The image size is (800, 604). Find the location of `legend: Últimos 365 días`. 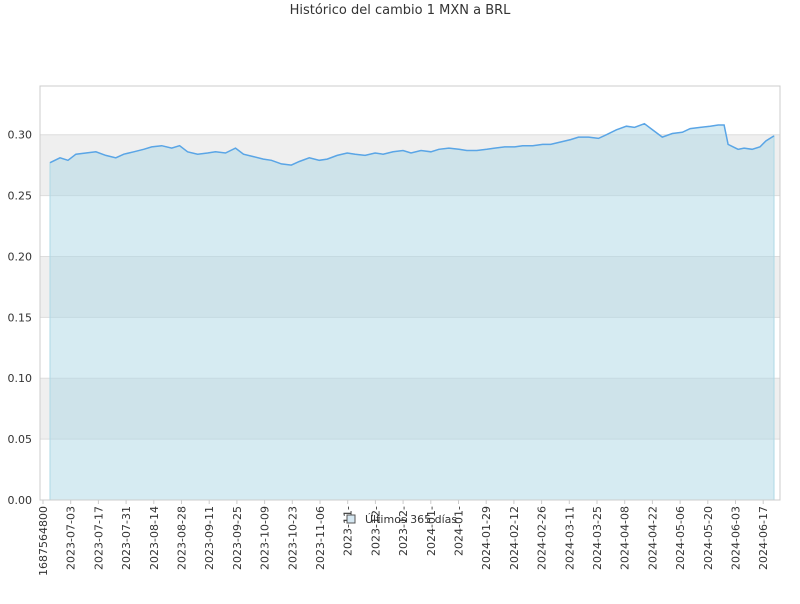

legend: Últimos 365 días is located at coordinates (401, 519).